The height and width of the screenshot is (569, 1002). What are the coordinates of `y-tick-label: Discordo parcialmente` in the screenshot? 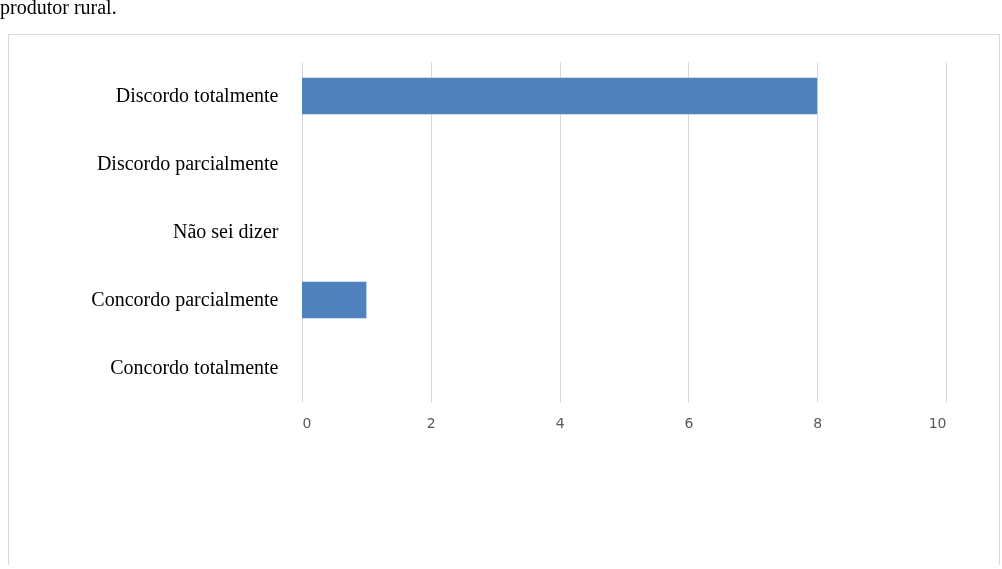 It's located at (187, 163).